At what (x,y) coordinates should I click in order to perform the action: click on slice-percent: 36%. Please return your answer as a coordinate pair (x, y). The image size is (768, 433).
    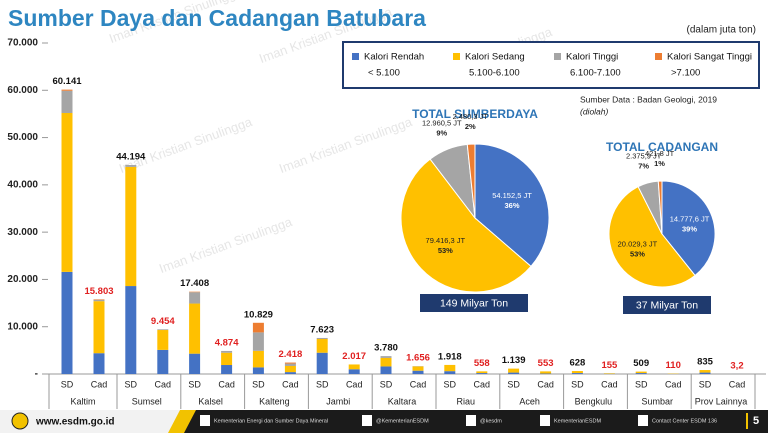
    Looking at the image, I should click on (512, 205).